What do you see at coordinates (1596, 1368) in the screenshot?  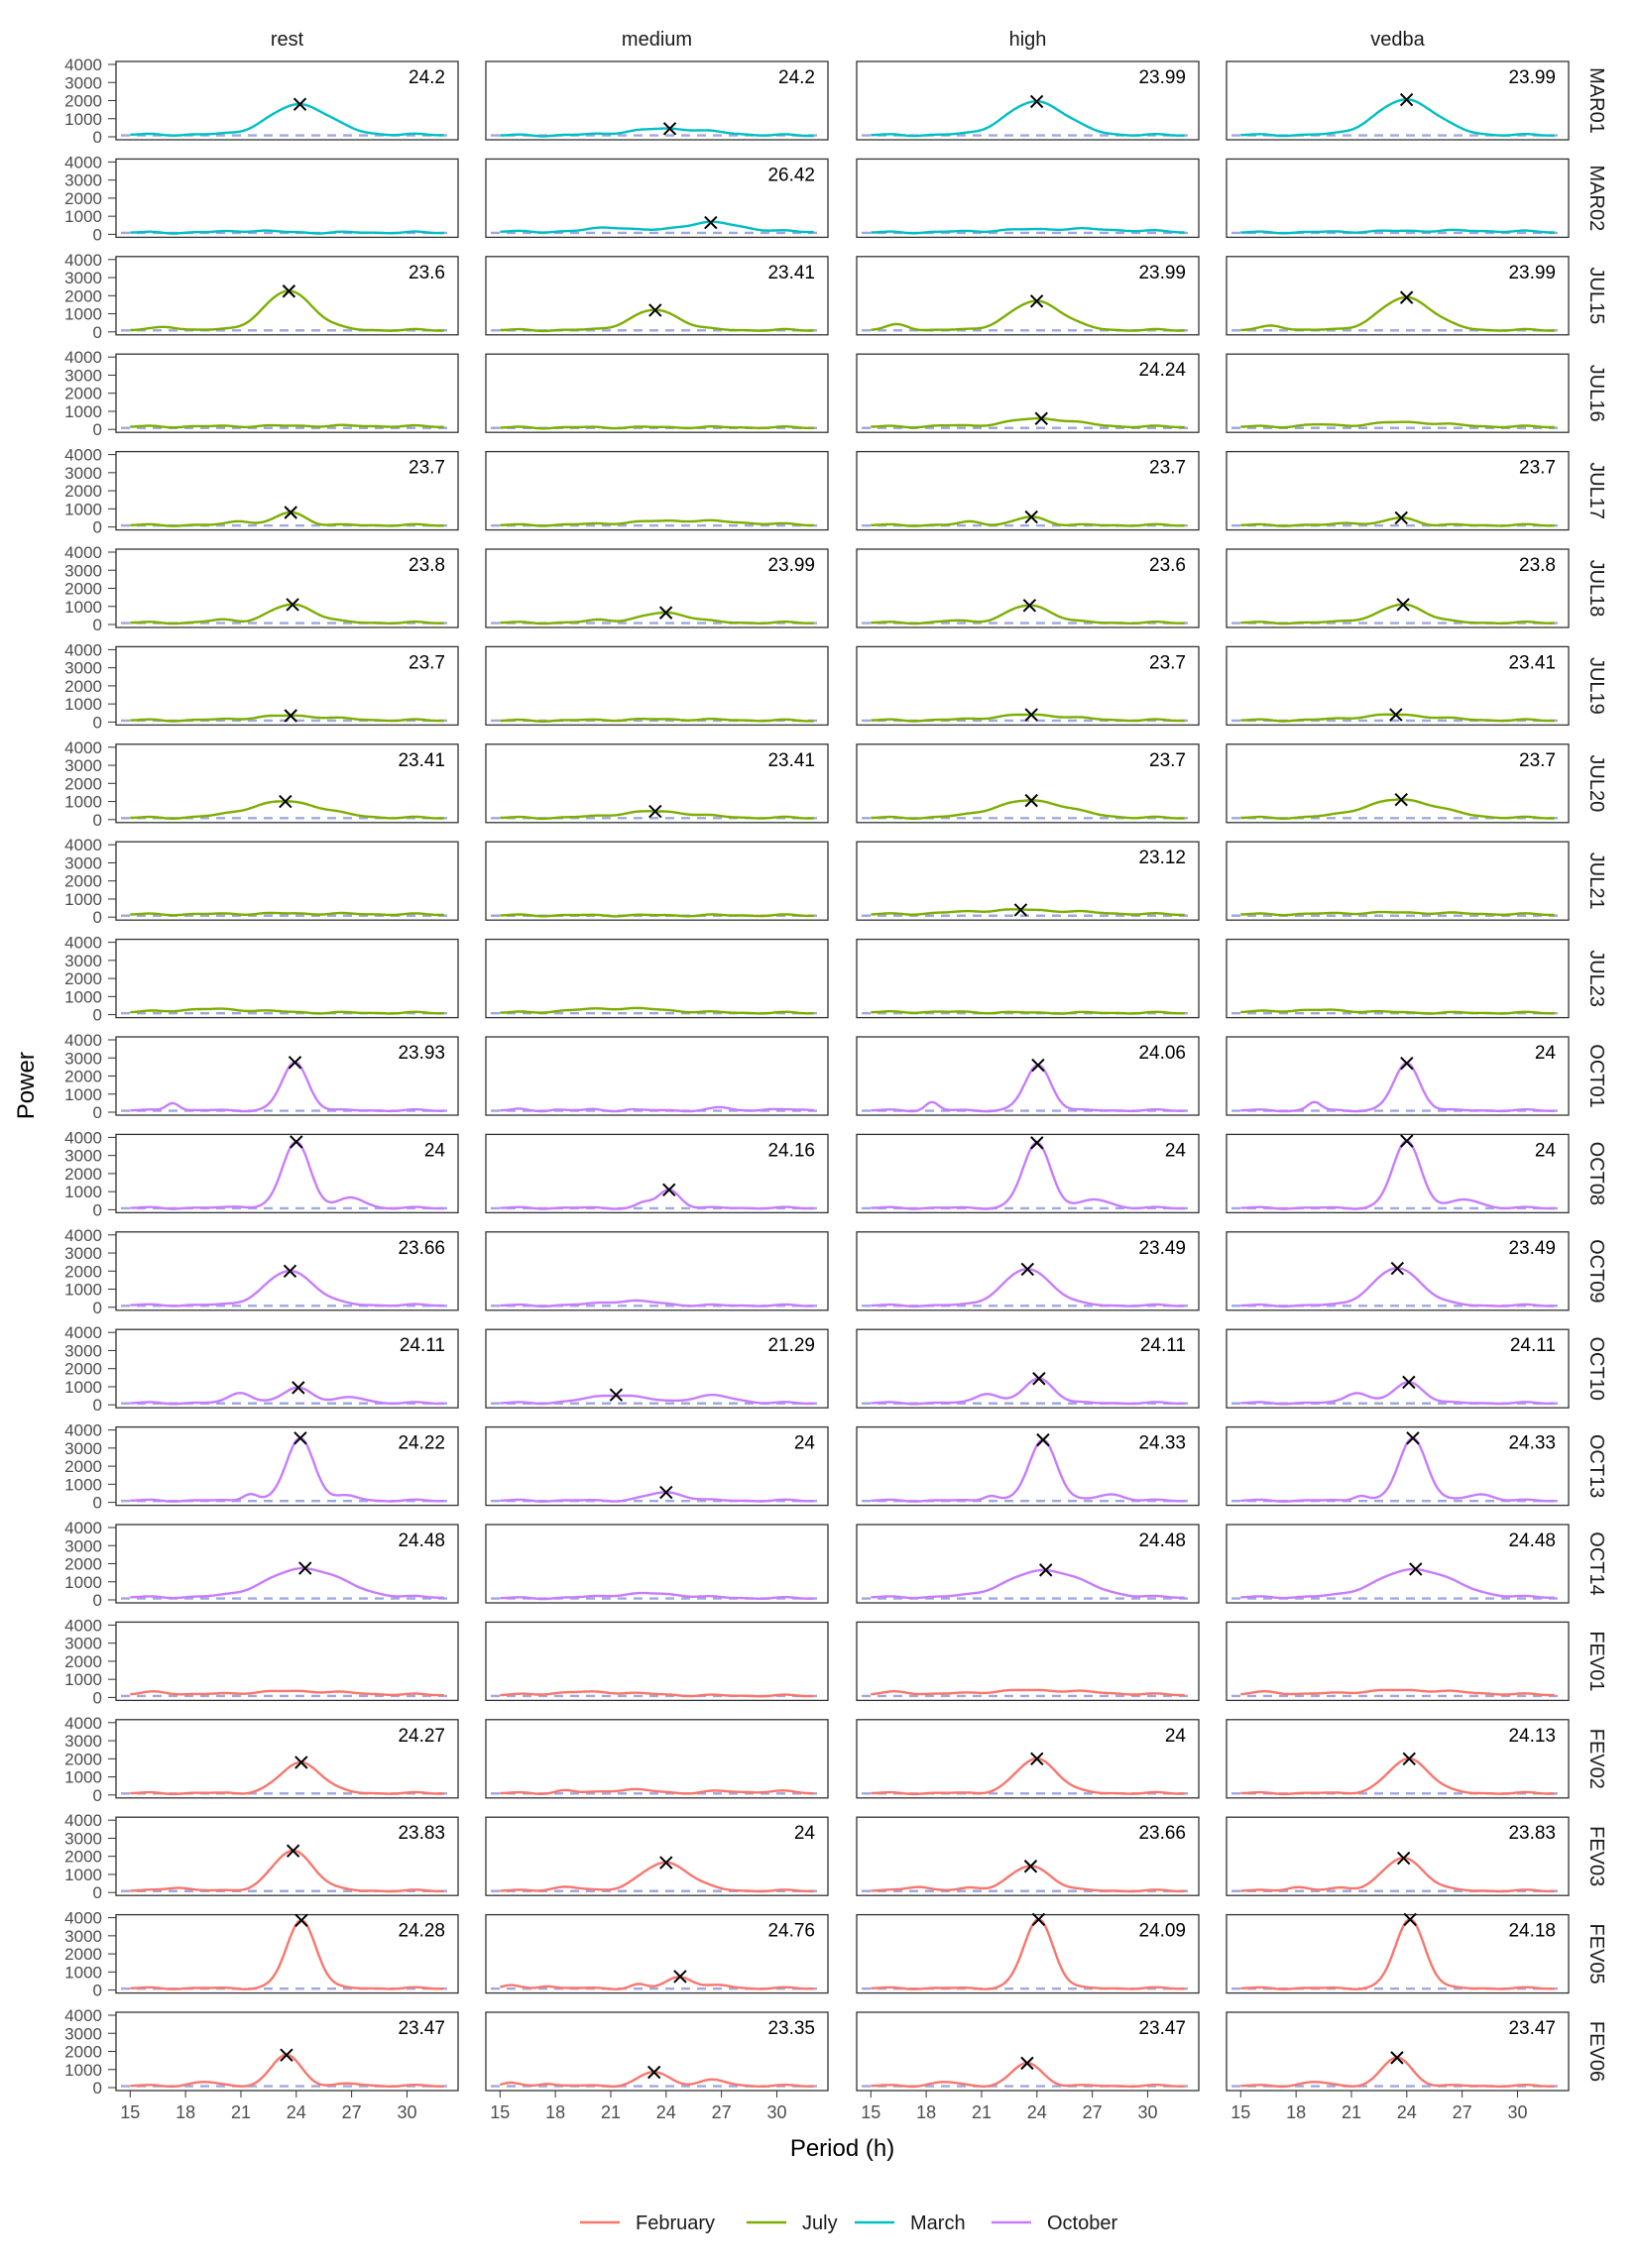 I see `row-strip-label: OCT10` at bounding box center [1596, 1368].